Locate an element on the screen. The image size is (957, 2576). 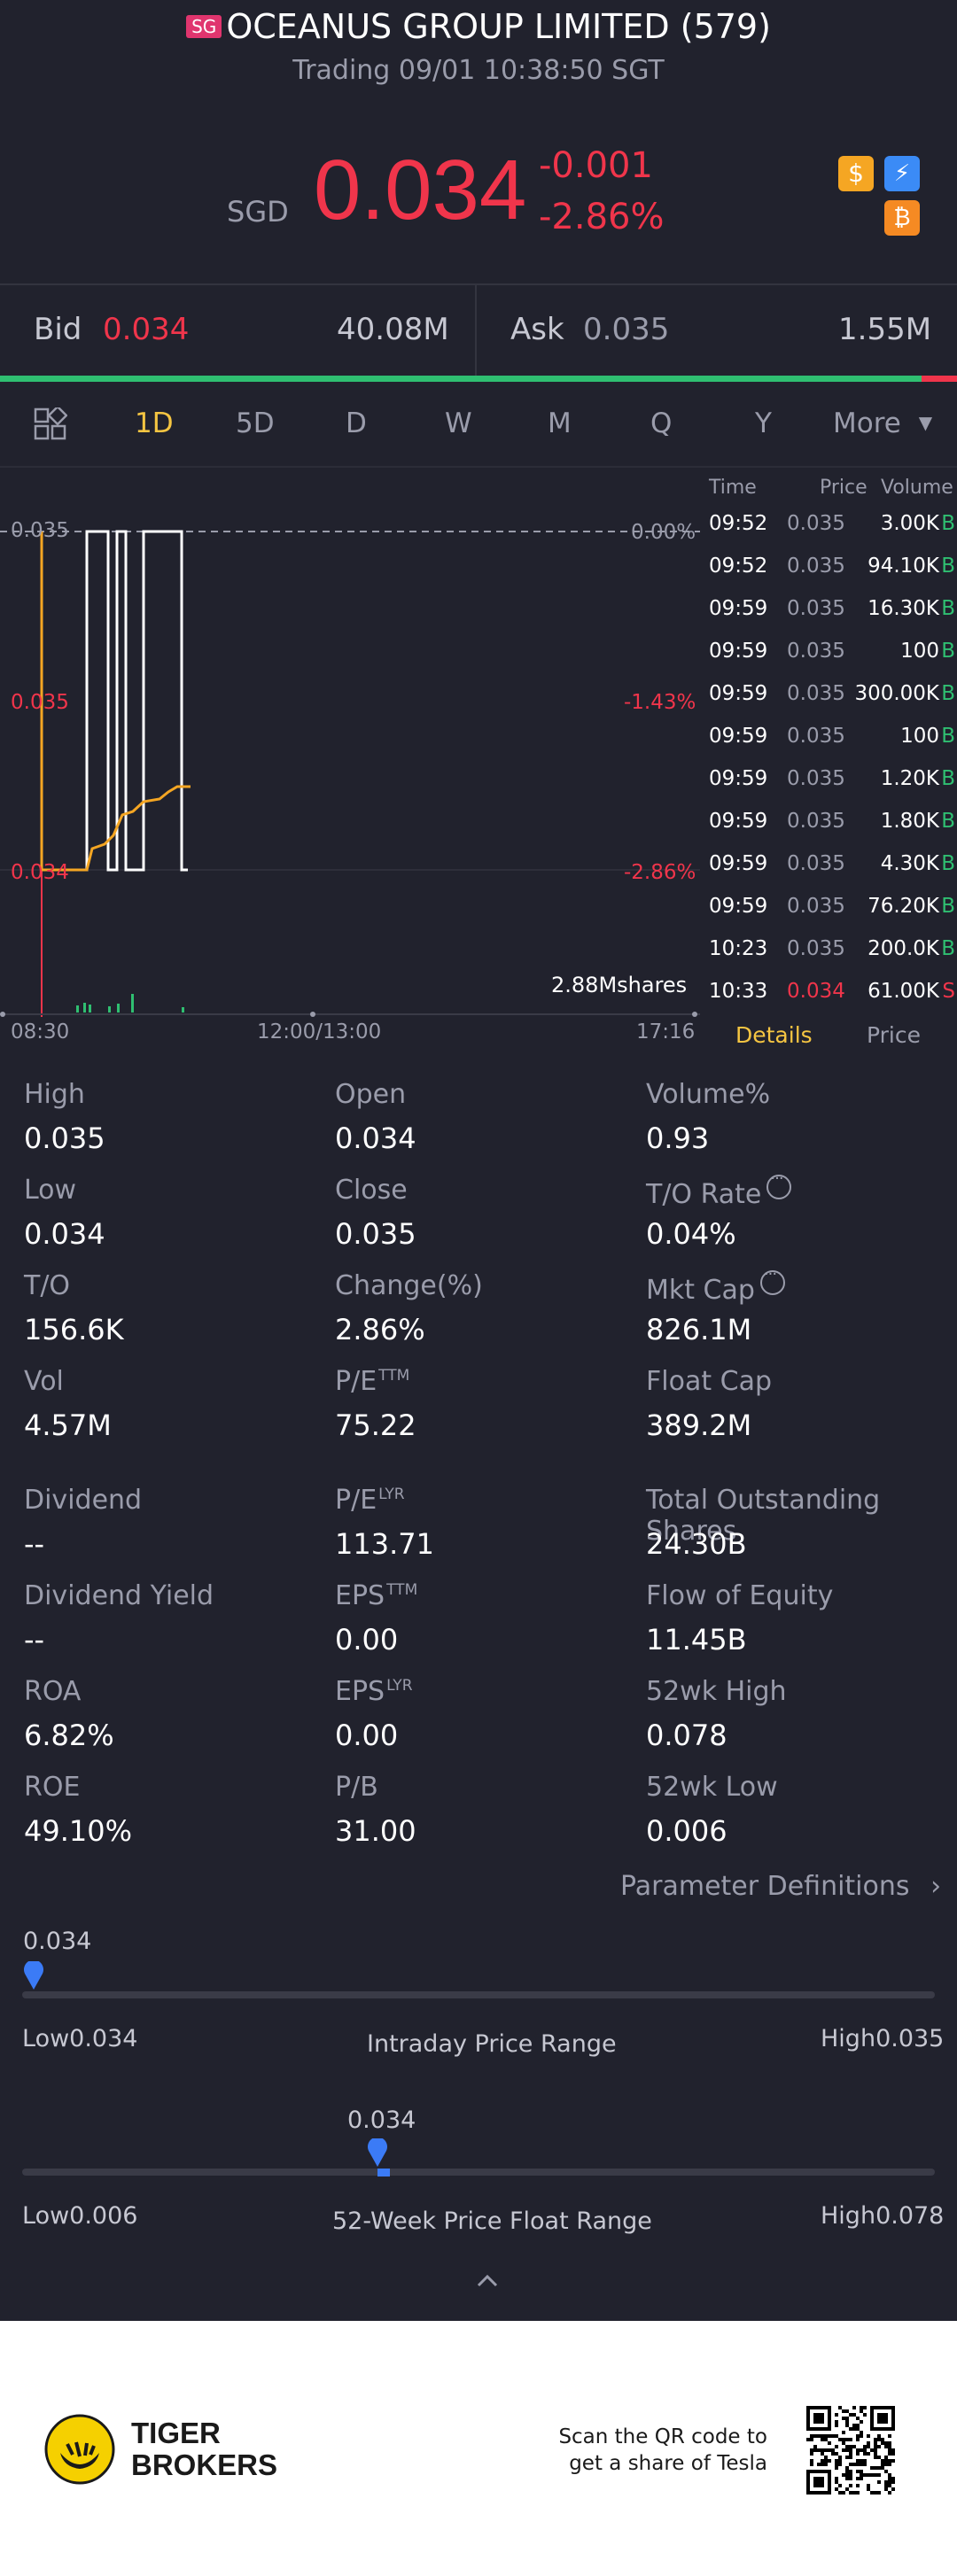
stat-value: 24.30B is located at coordinates (696, 1544).